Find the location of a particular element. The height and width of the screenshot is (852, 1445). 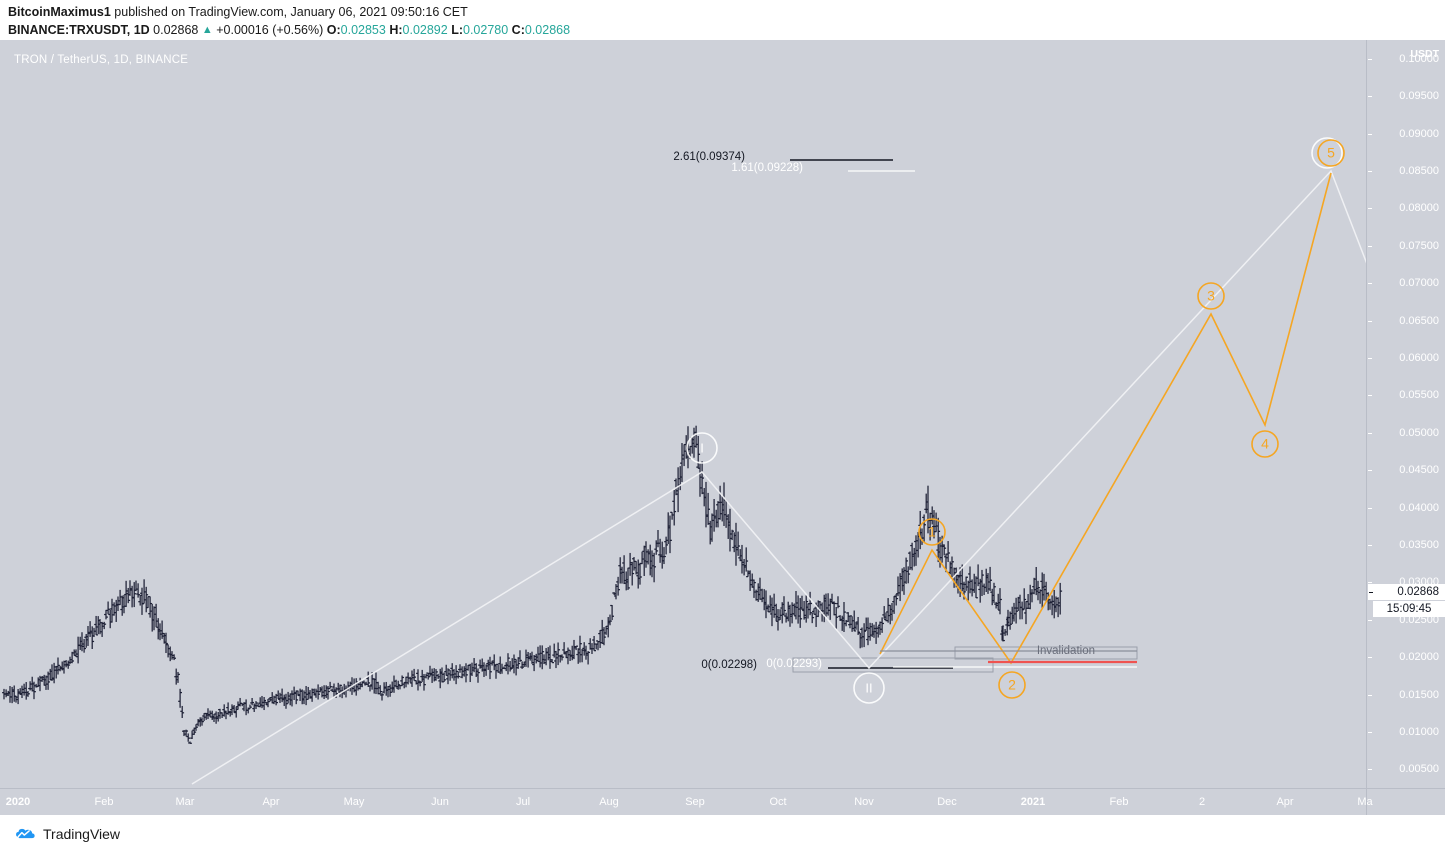

price-tick: 0.01500 is located at coordinates (1403, 695).